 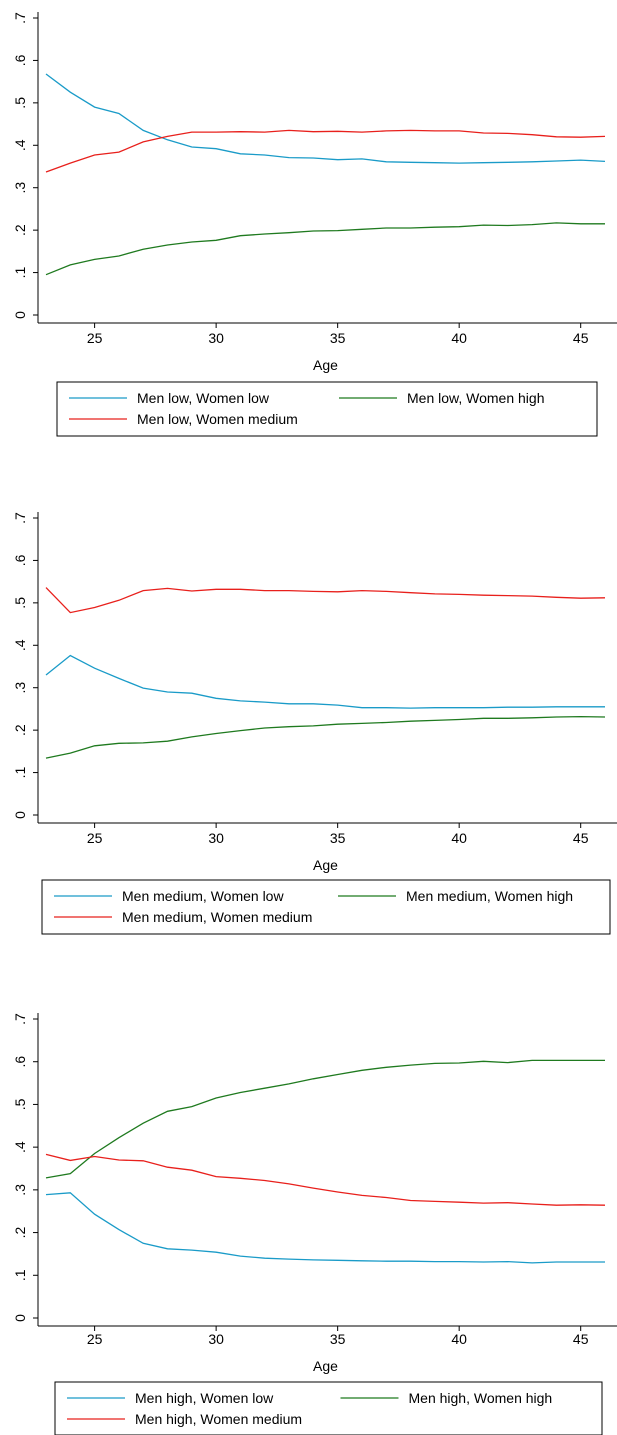 What do you see at coordinates (217, 419) in the screenshot?
I see `legend-label-3: Men low, Women medium` at bounding box center [217, 419].